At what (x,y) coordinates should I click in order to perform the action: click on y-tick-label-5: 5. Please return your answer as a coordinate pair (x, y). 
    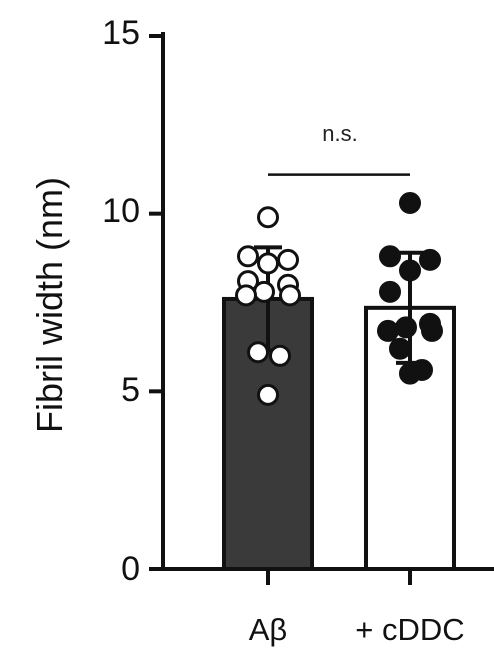
    Looking at the image, I should click on (130, 390).